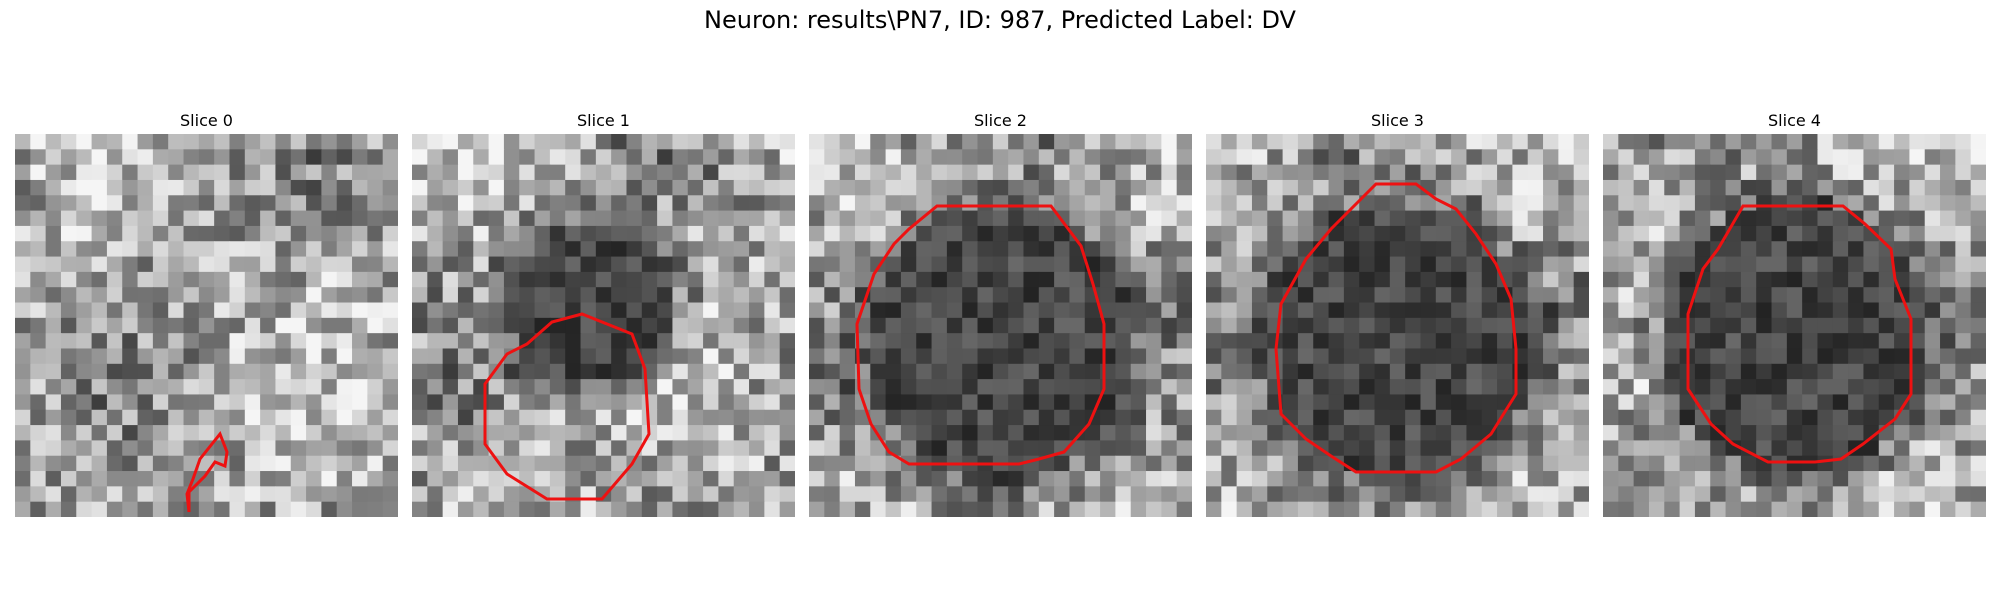 The image size is (2000, 600). I want to click on slice-panel-3: Slice 3, so click(1397, 313).